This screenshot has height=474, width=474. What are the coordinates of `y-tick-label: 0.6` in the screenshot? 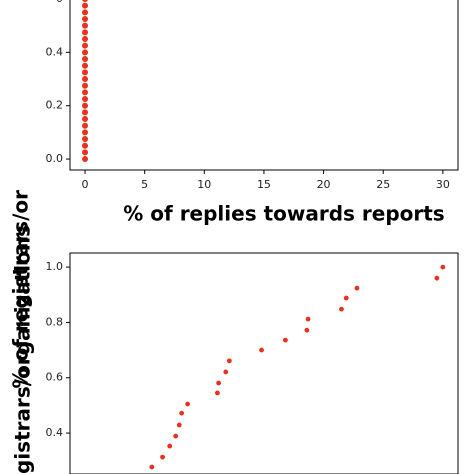 It's located at (55, 377).